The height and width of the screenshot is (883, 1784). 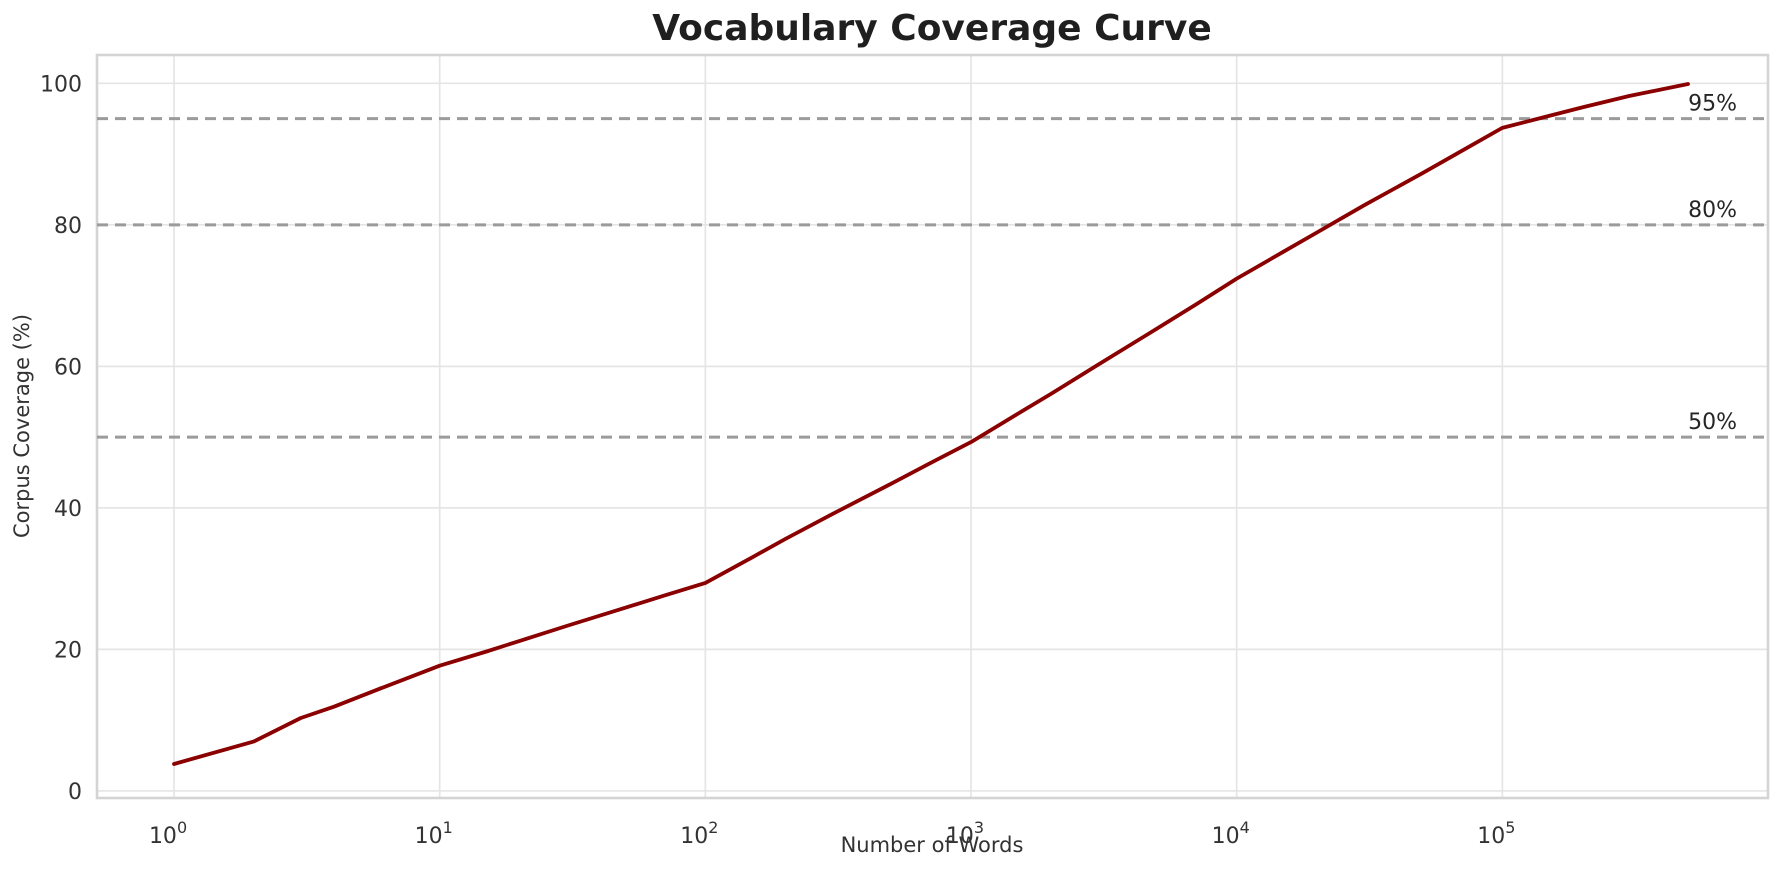 What do you see at coordinates (68, 367) in the screenshot?
I see `y-tick-label: 60` at bounding box center [68, 367].